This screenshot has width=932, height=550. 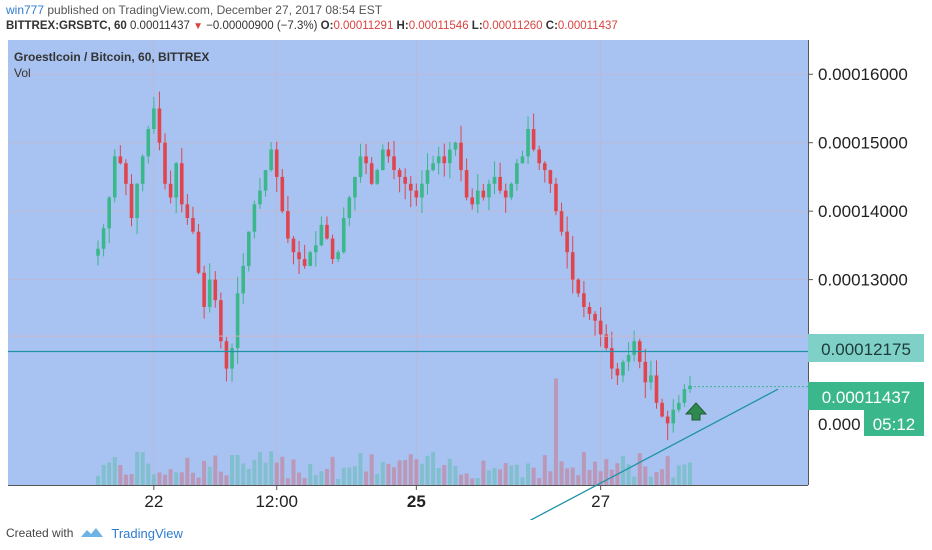 I want to click on tradingview-brand: TradingView, so click(x=147, y=533).